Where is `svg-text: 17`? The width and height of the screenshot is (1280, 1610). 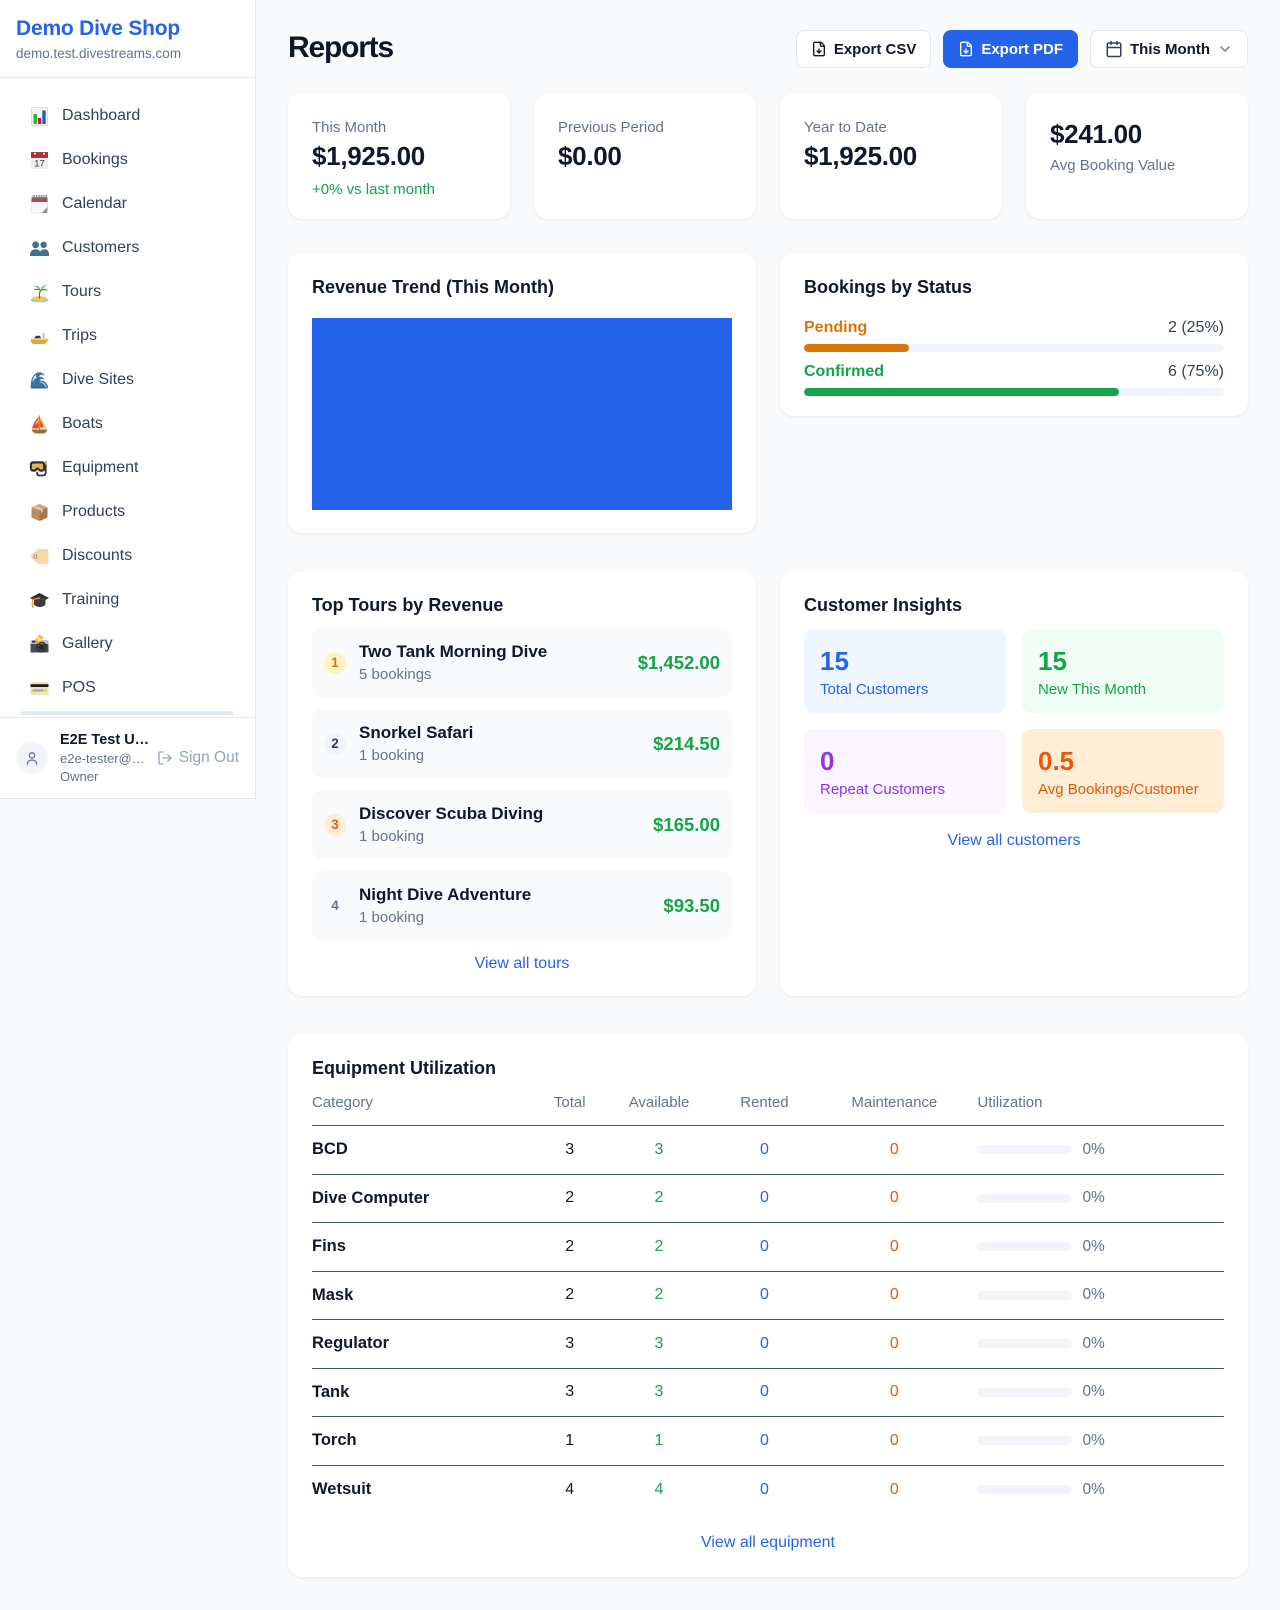 svg-text: 17 is located at coordinates (39, 163).